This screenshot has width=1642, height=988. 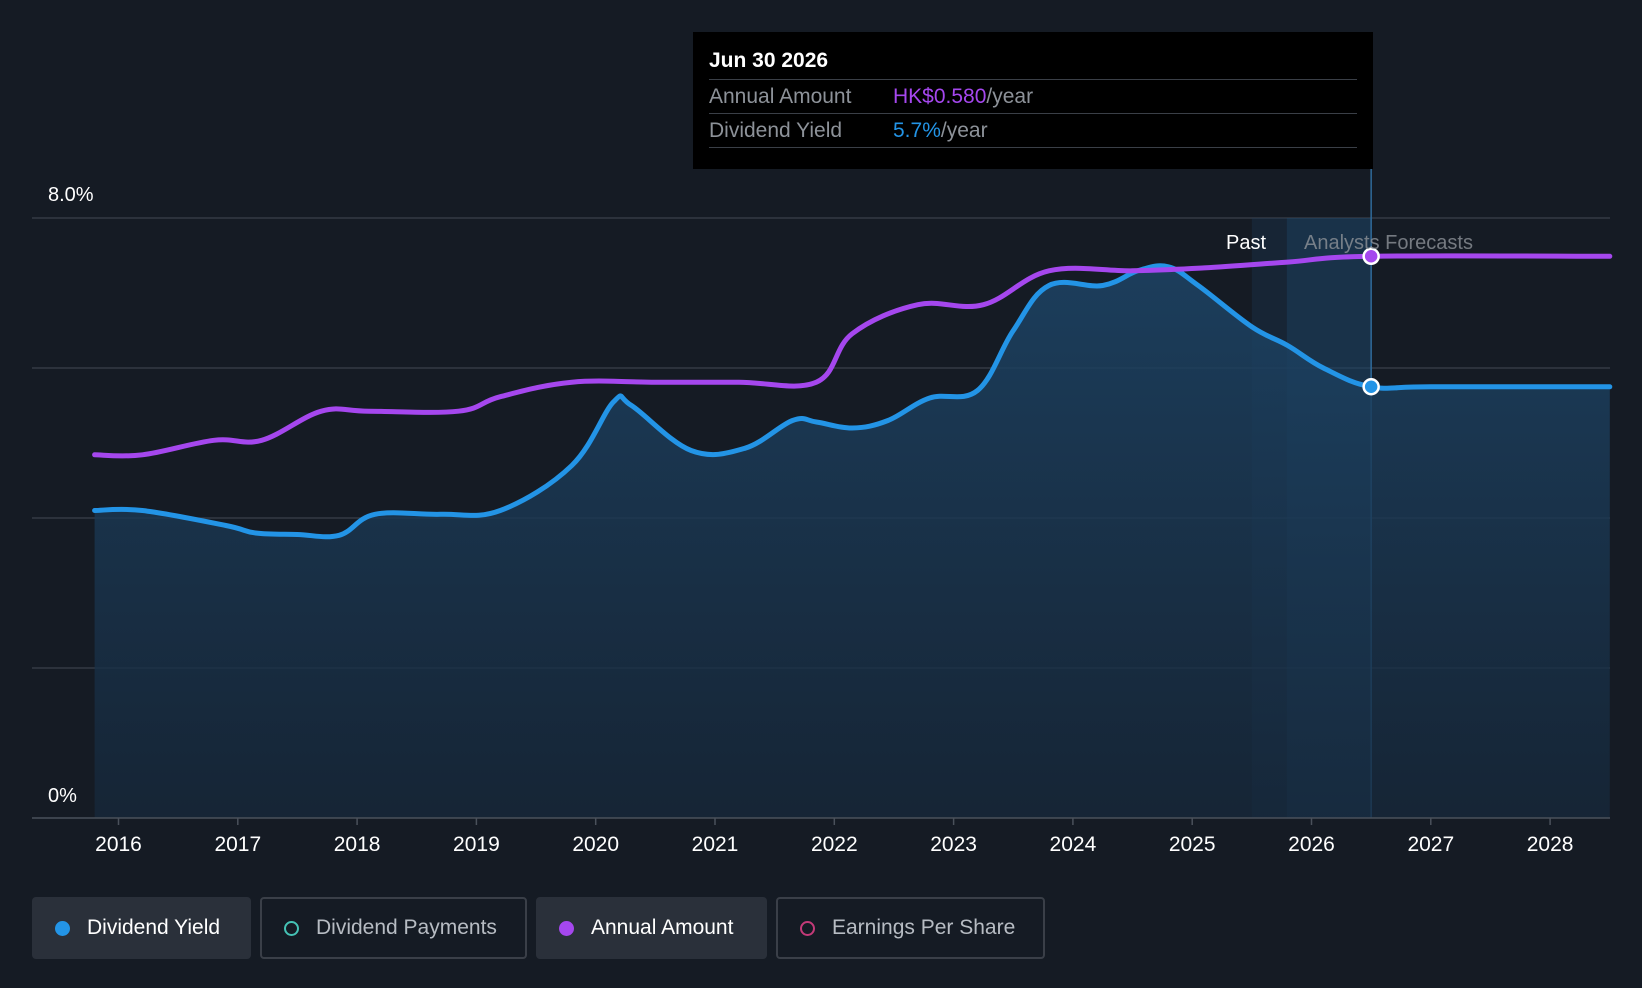 I want to click on x-tick-label: 2019, so click(x=476, y=844).